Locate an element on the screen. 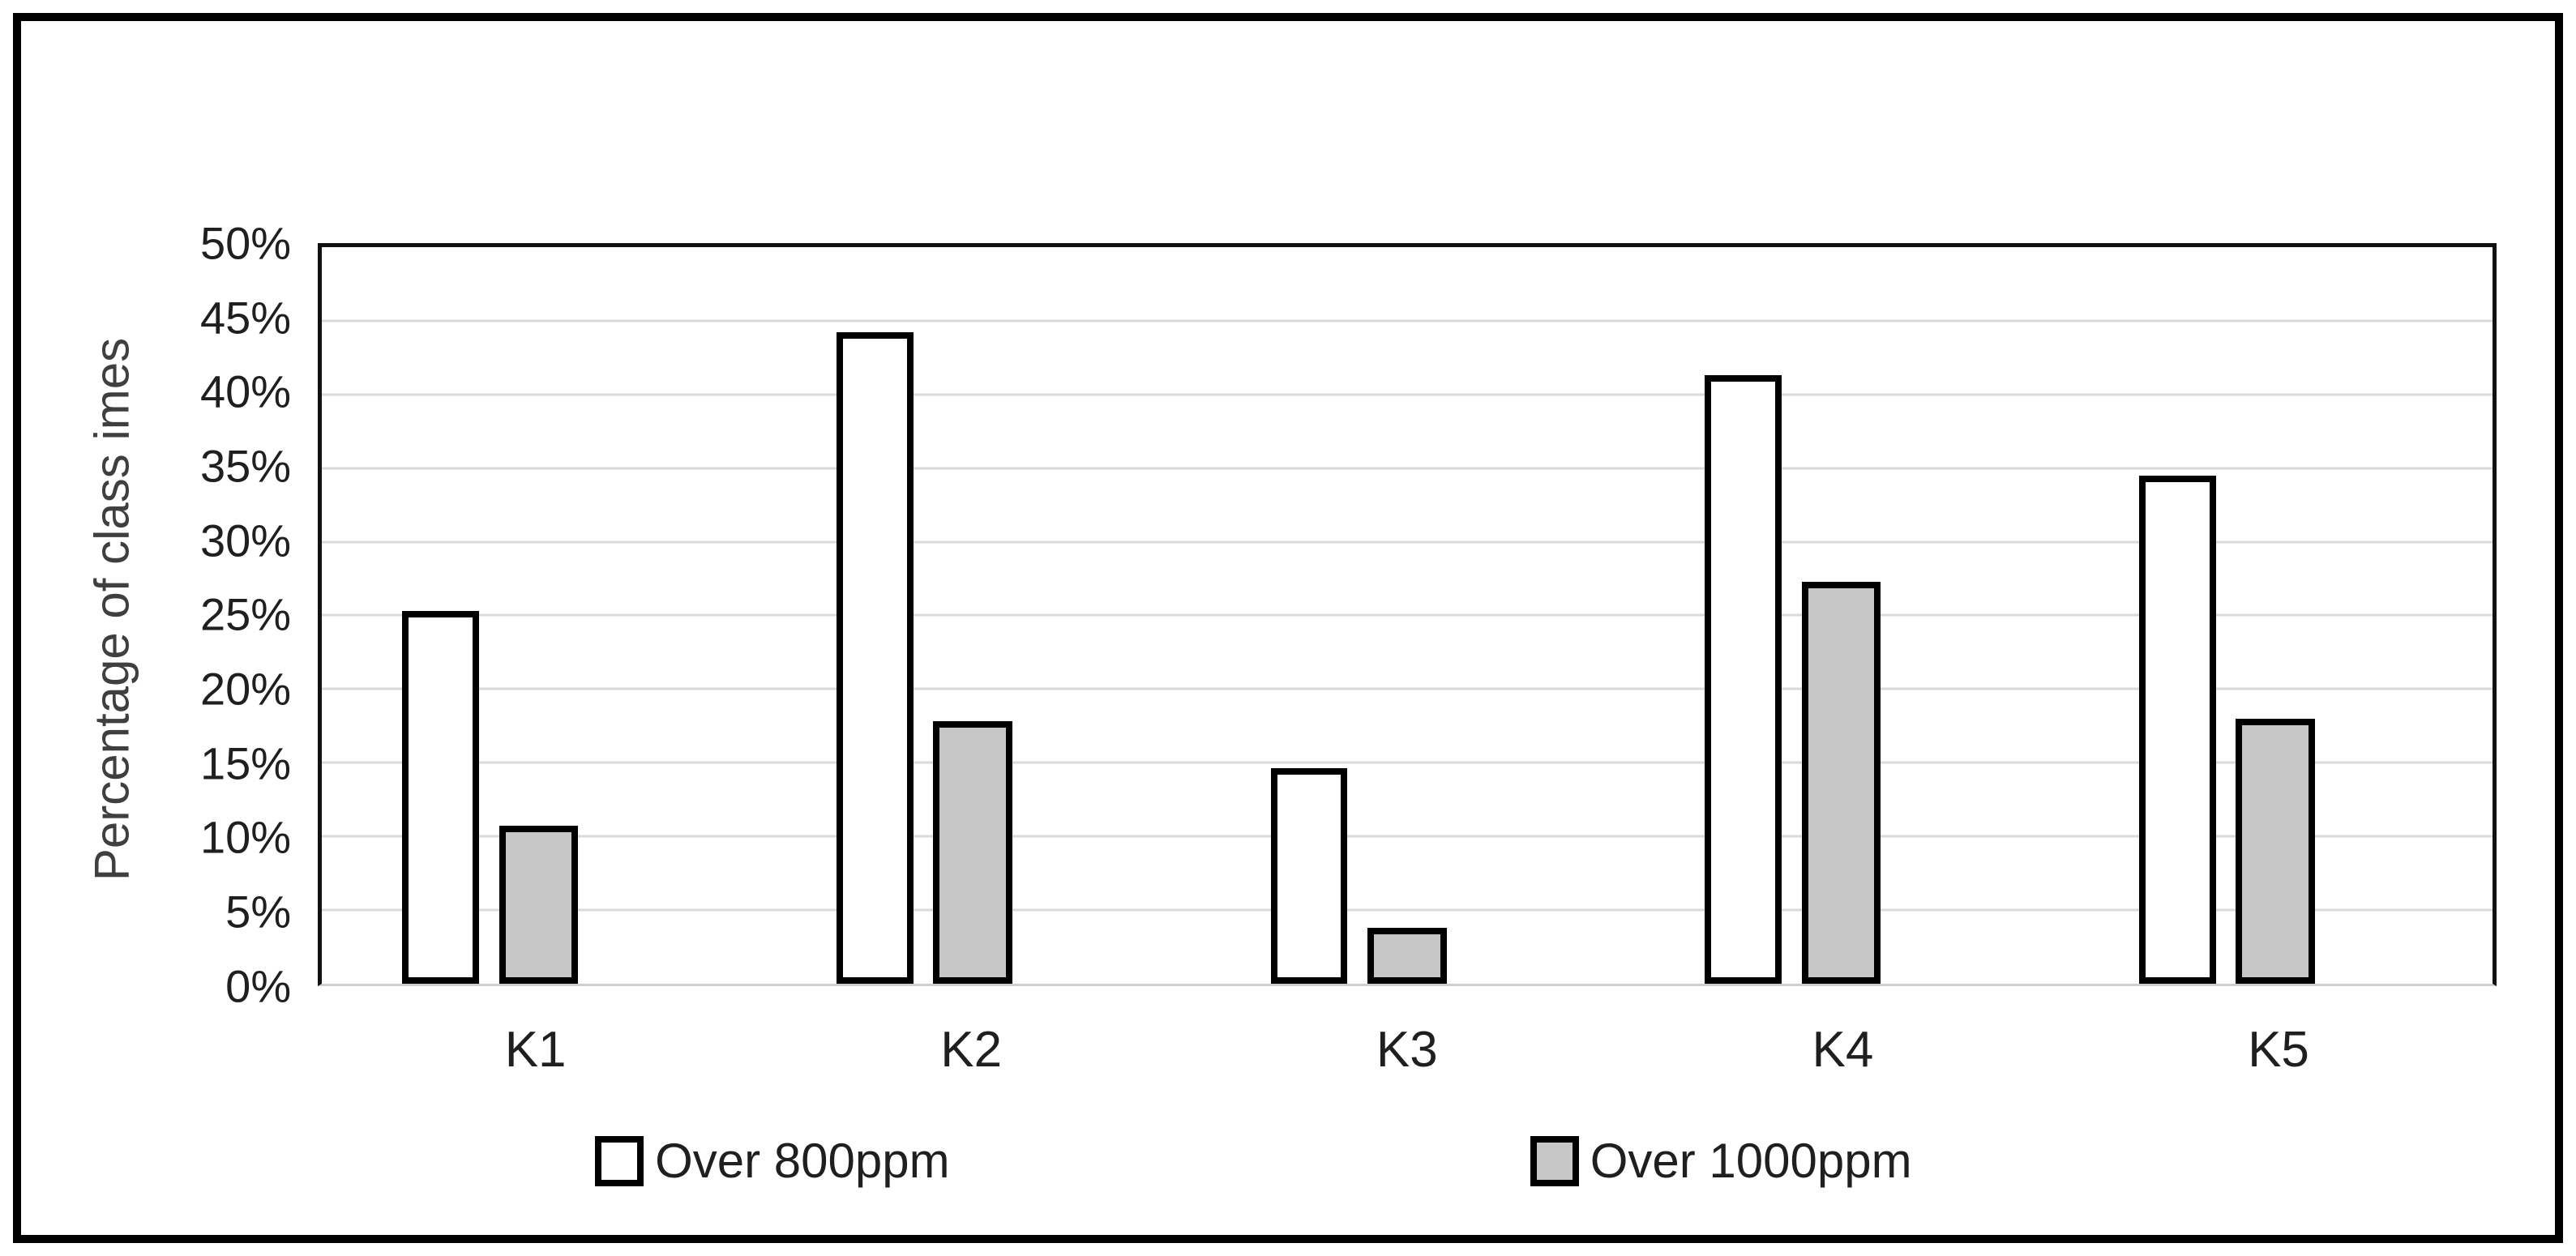  y-tick-label: 20% is located at coordinates (246, 689).